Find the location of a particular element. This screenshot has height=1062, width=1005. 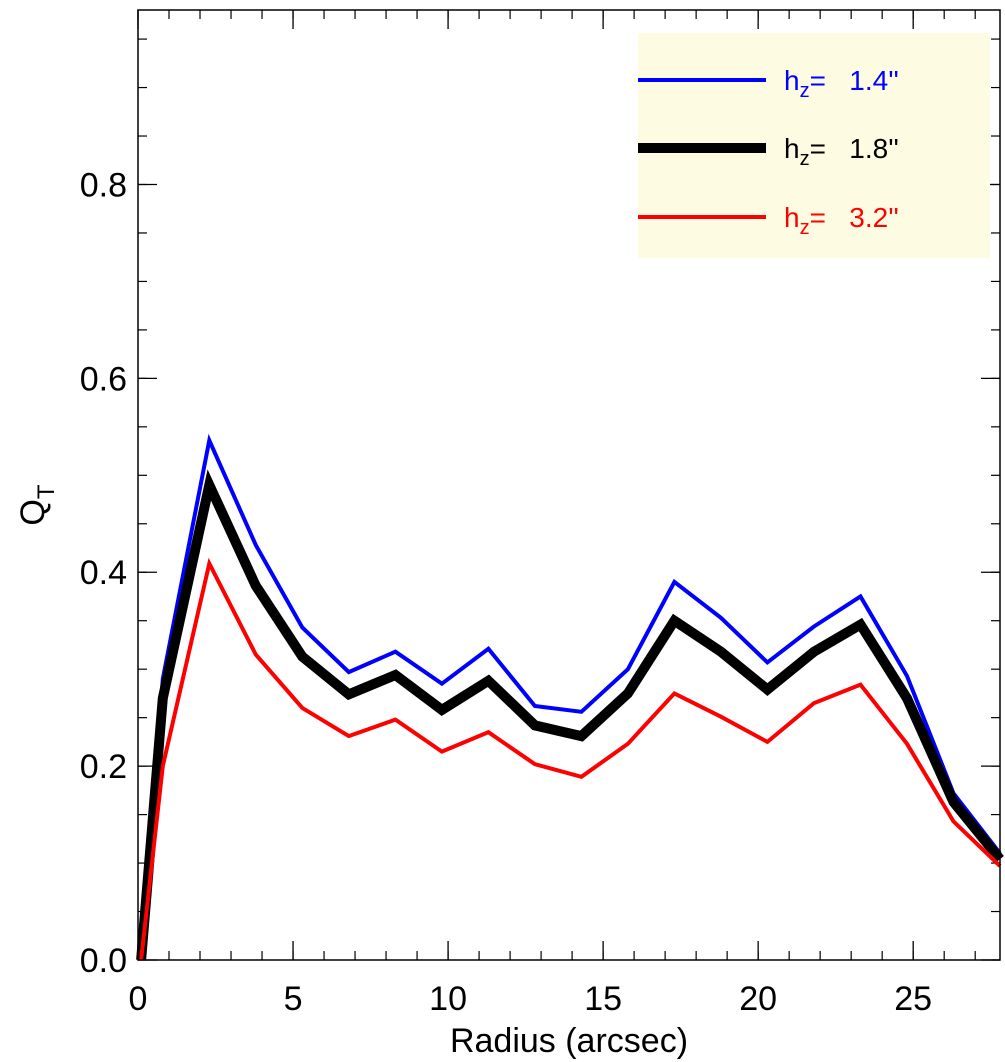

y-axis-title: QT is located at coordinates (37, 504).